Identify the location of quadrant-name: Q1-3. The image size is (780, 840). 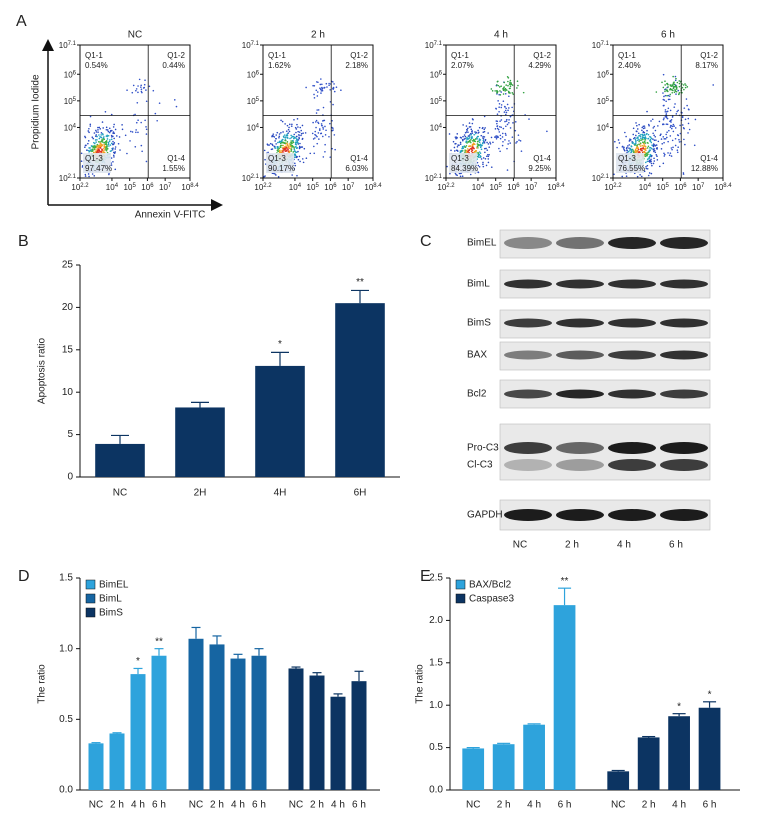
(94, 158).